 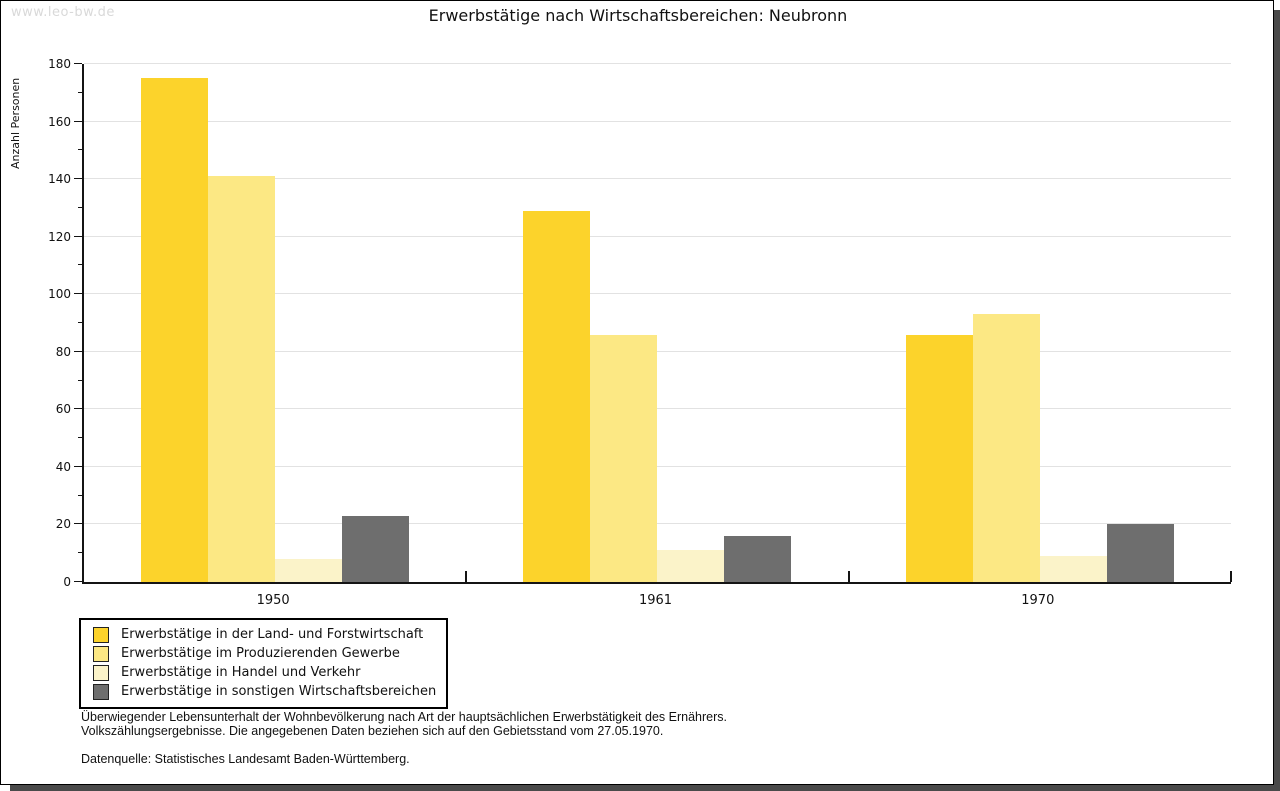 I want to click on drop-shadow-right, so click(x=1277, y=400).